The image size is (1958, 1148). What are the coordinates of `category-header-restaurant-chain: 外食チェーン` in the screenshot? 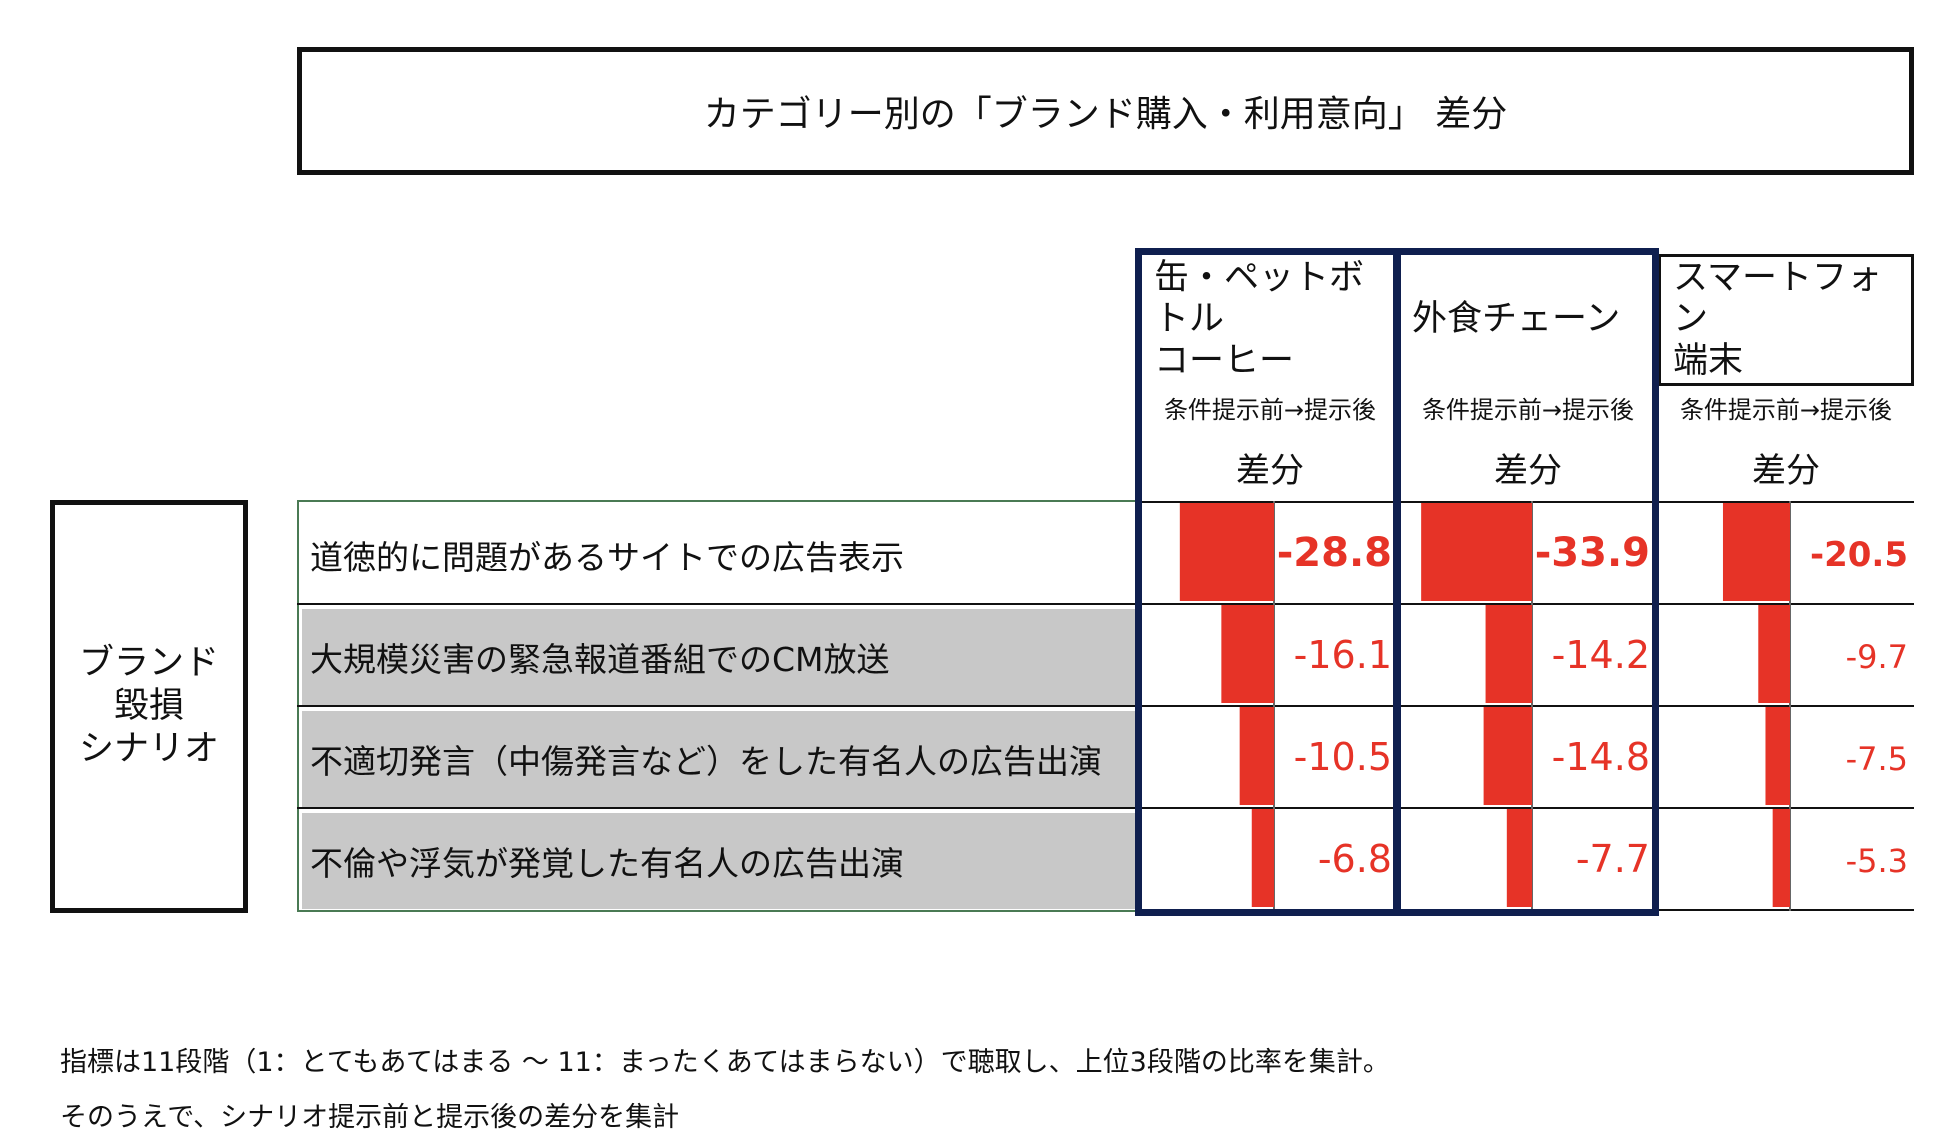 It's located at (1528, 320).